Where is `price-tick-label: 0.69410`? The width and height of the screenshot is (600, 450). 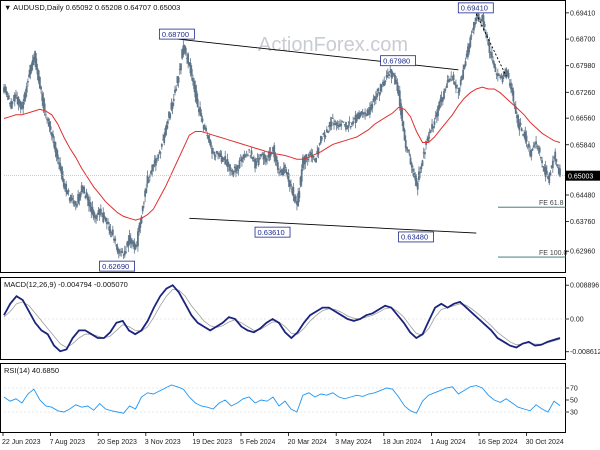 price-tick-label: 0.69410 is located at coordinates (582, 13).